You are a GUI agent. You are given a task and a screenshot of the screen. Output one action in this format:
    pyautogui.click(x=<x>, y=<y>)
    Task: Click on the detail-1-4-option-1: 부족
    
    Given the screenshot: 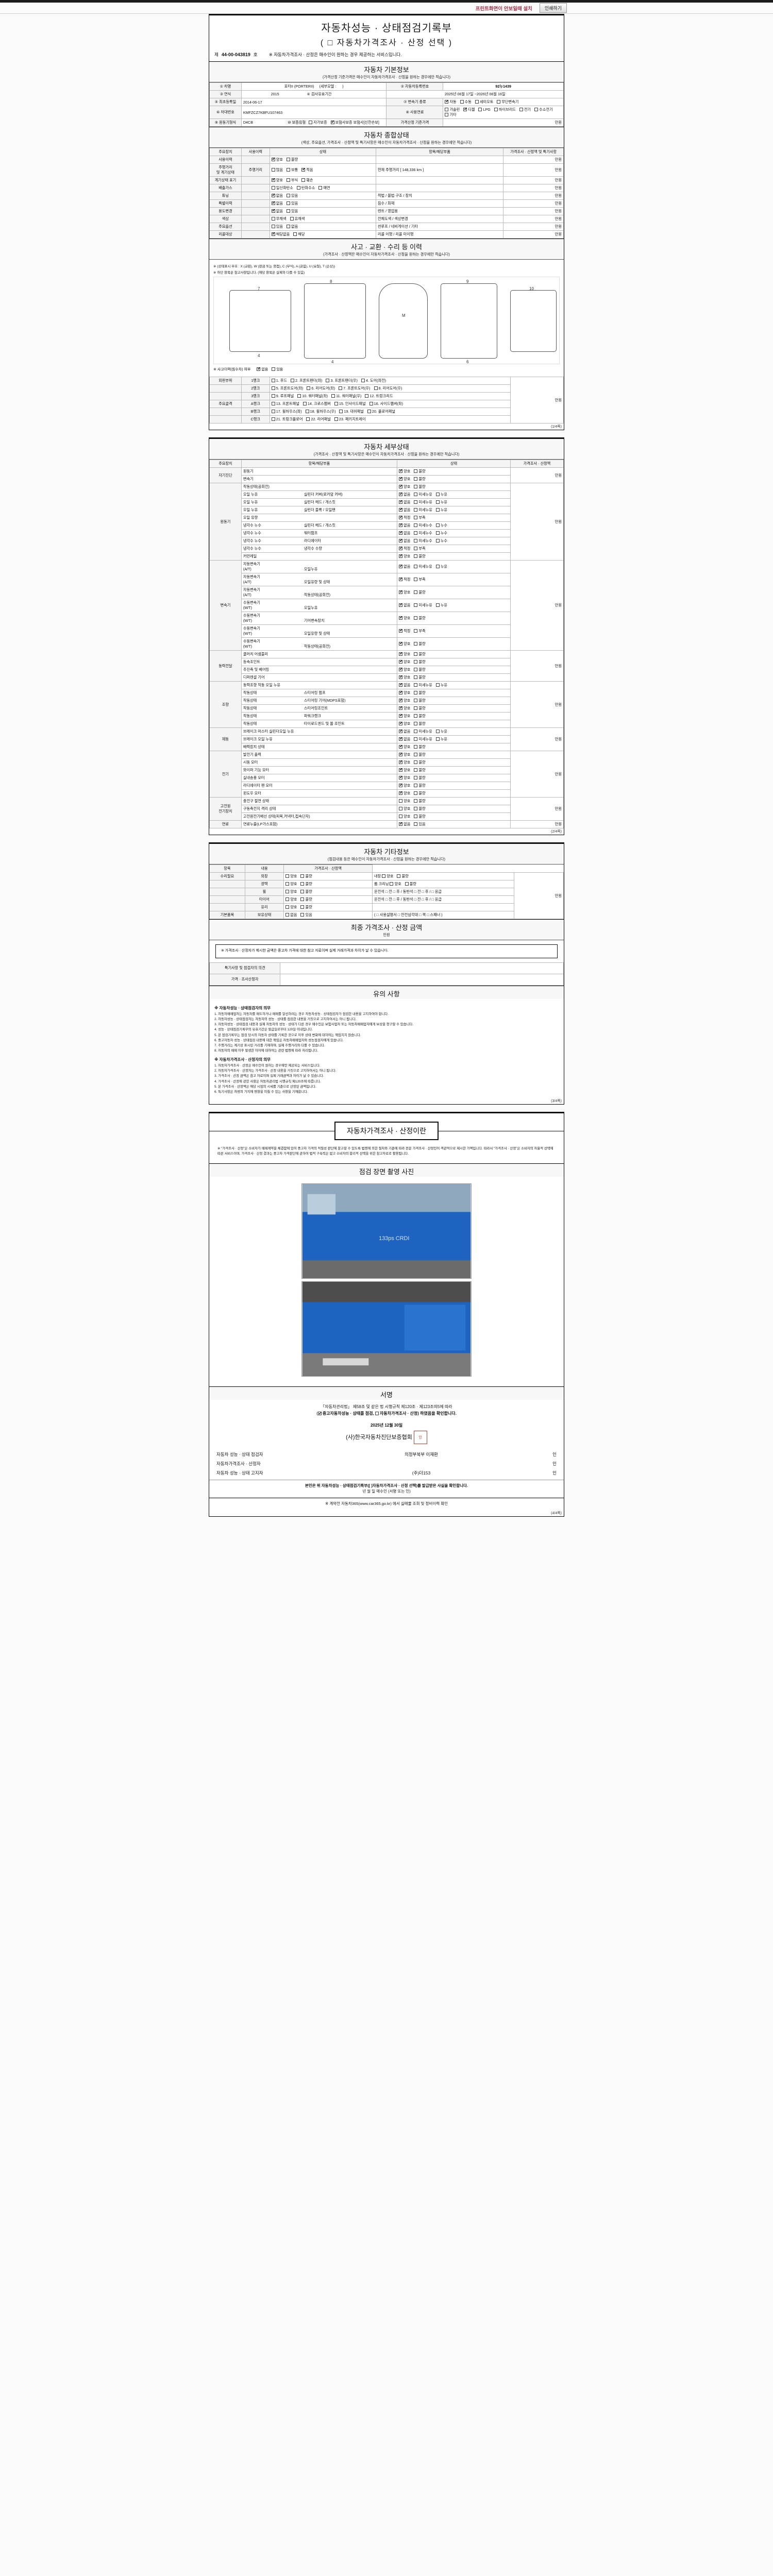 What is the action you would take?
    pyautogui.click(x=420, y=517)
    